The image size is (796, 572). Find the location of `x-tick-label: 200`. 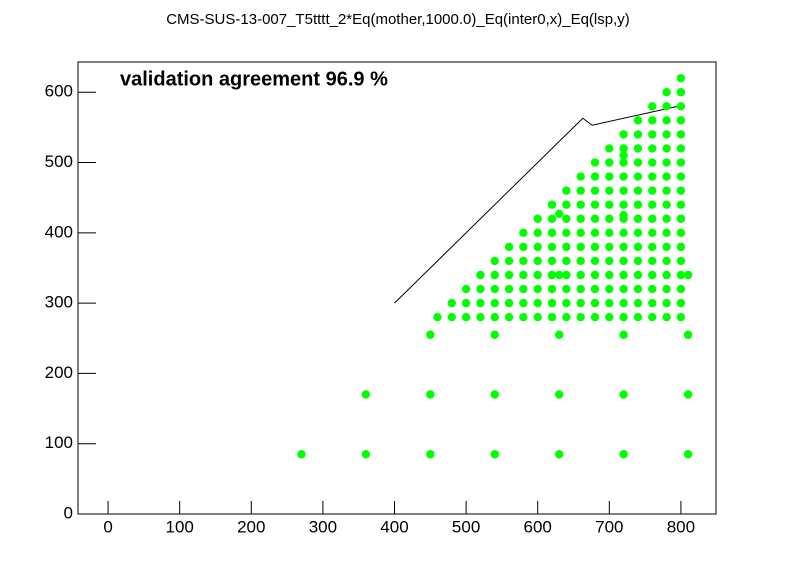

x-tick-label: 200 is located at coordinates (251, 526).